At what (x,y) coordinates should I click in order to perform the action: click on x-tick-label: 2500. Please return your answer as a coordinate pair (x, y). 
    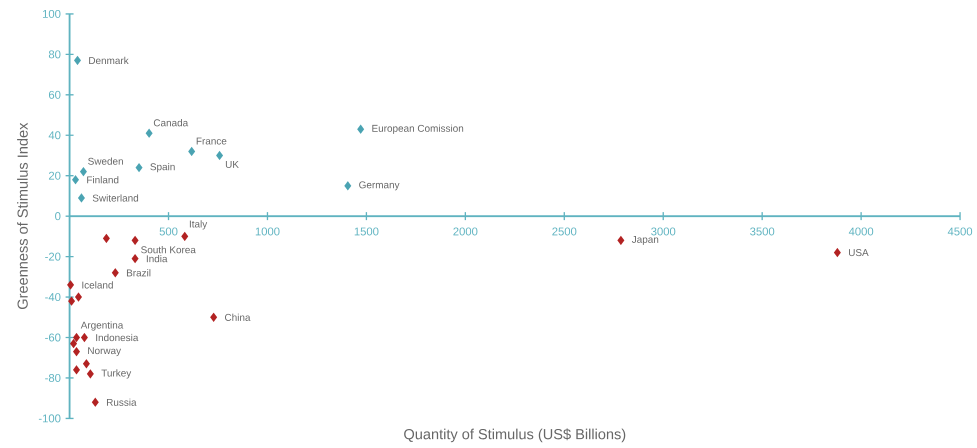
    Looking at the image, I should click on (564, 231).